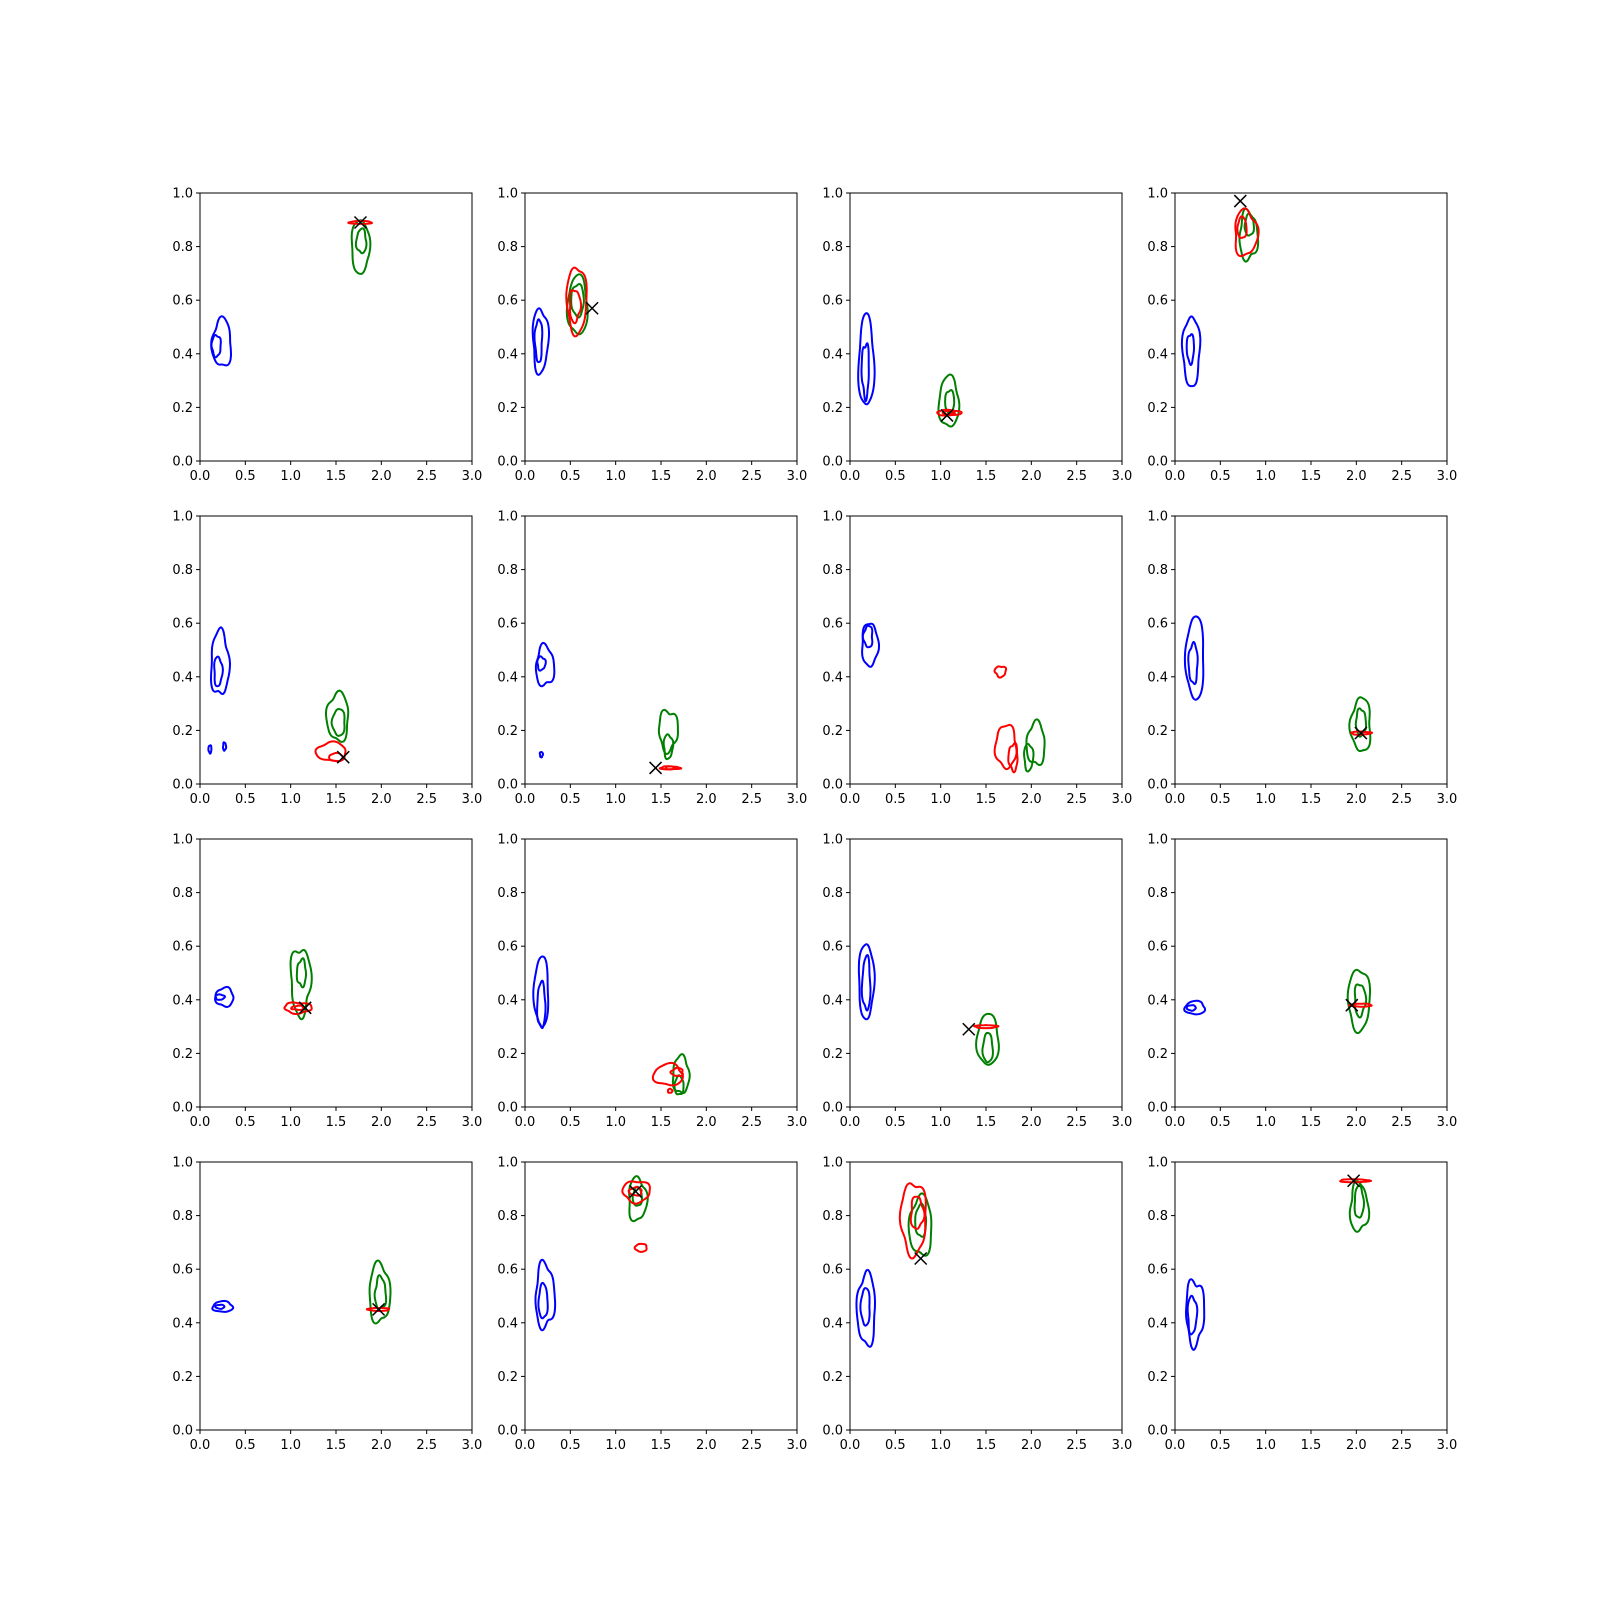 The image size is (1600, 1600). Describe the element at coordinates (977, 336) in the screenshot. I see `panel-3: 0.0 0.5 1.0 1.5 2.0 2.5 3.0 0.0 0.2 0.4 0.6 0.8 1.0` at that location.